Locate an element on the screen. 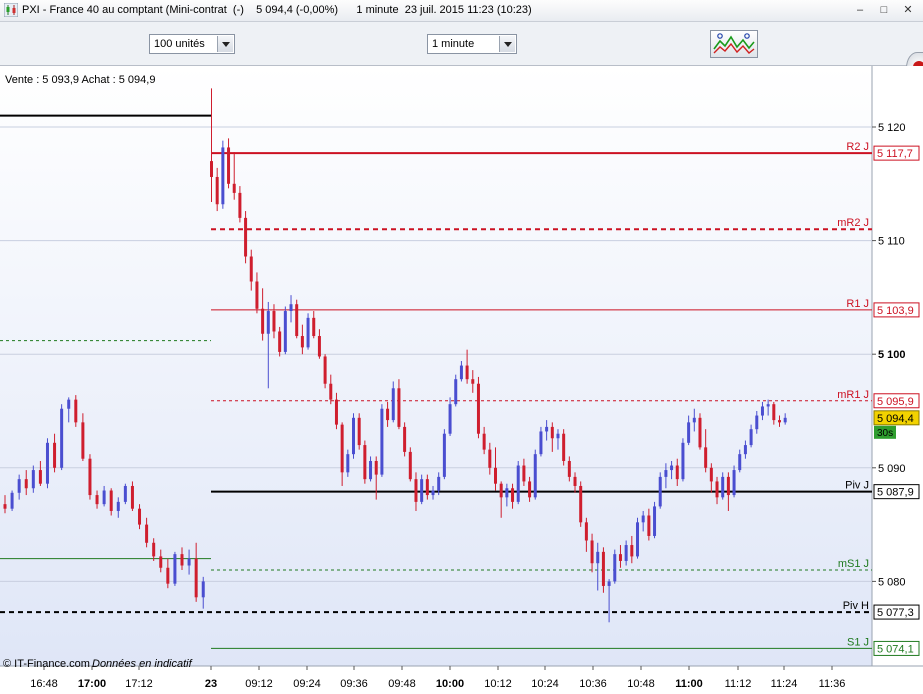  x-tick-label: 09:24 is located at coordinates (307, 683).